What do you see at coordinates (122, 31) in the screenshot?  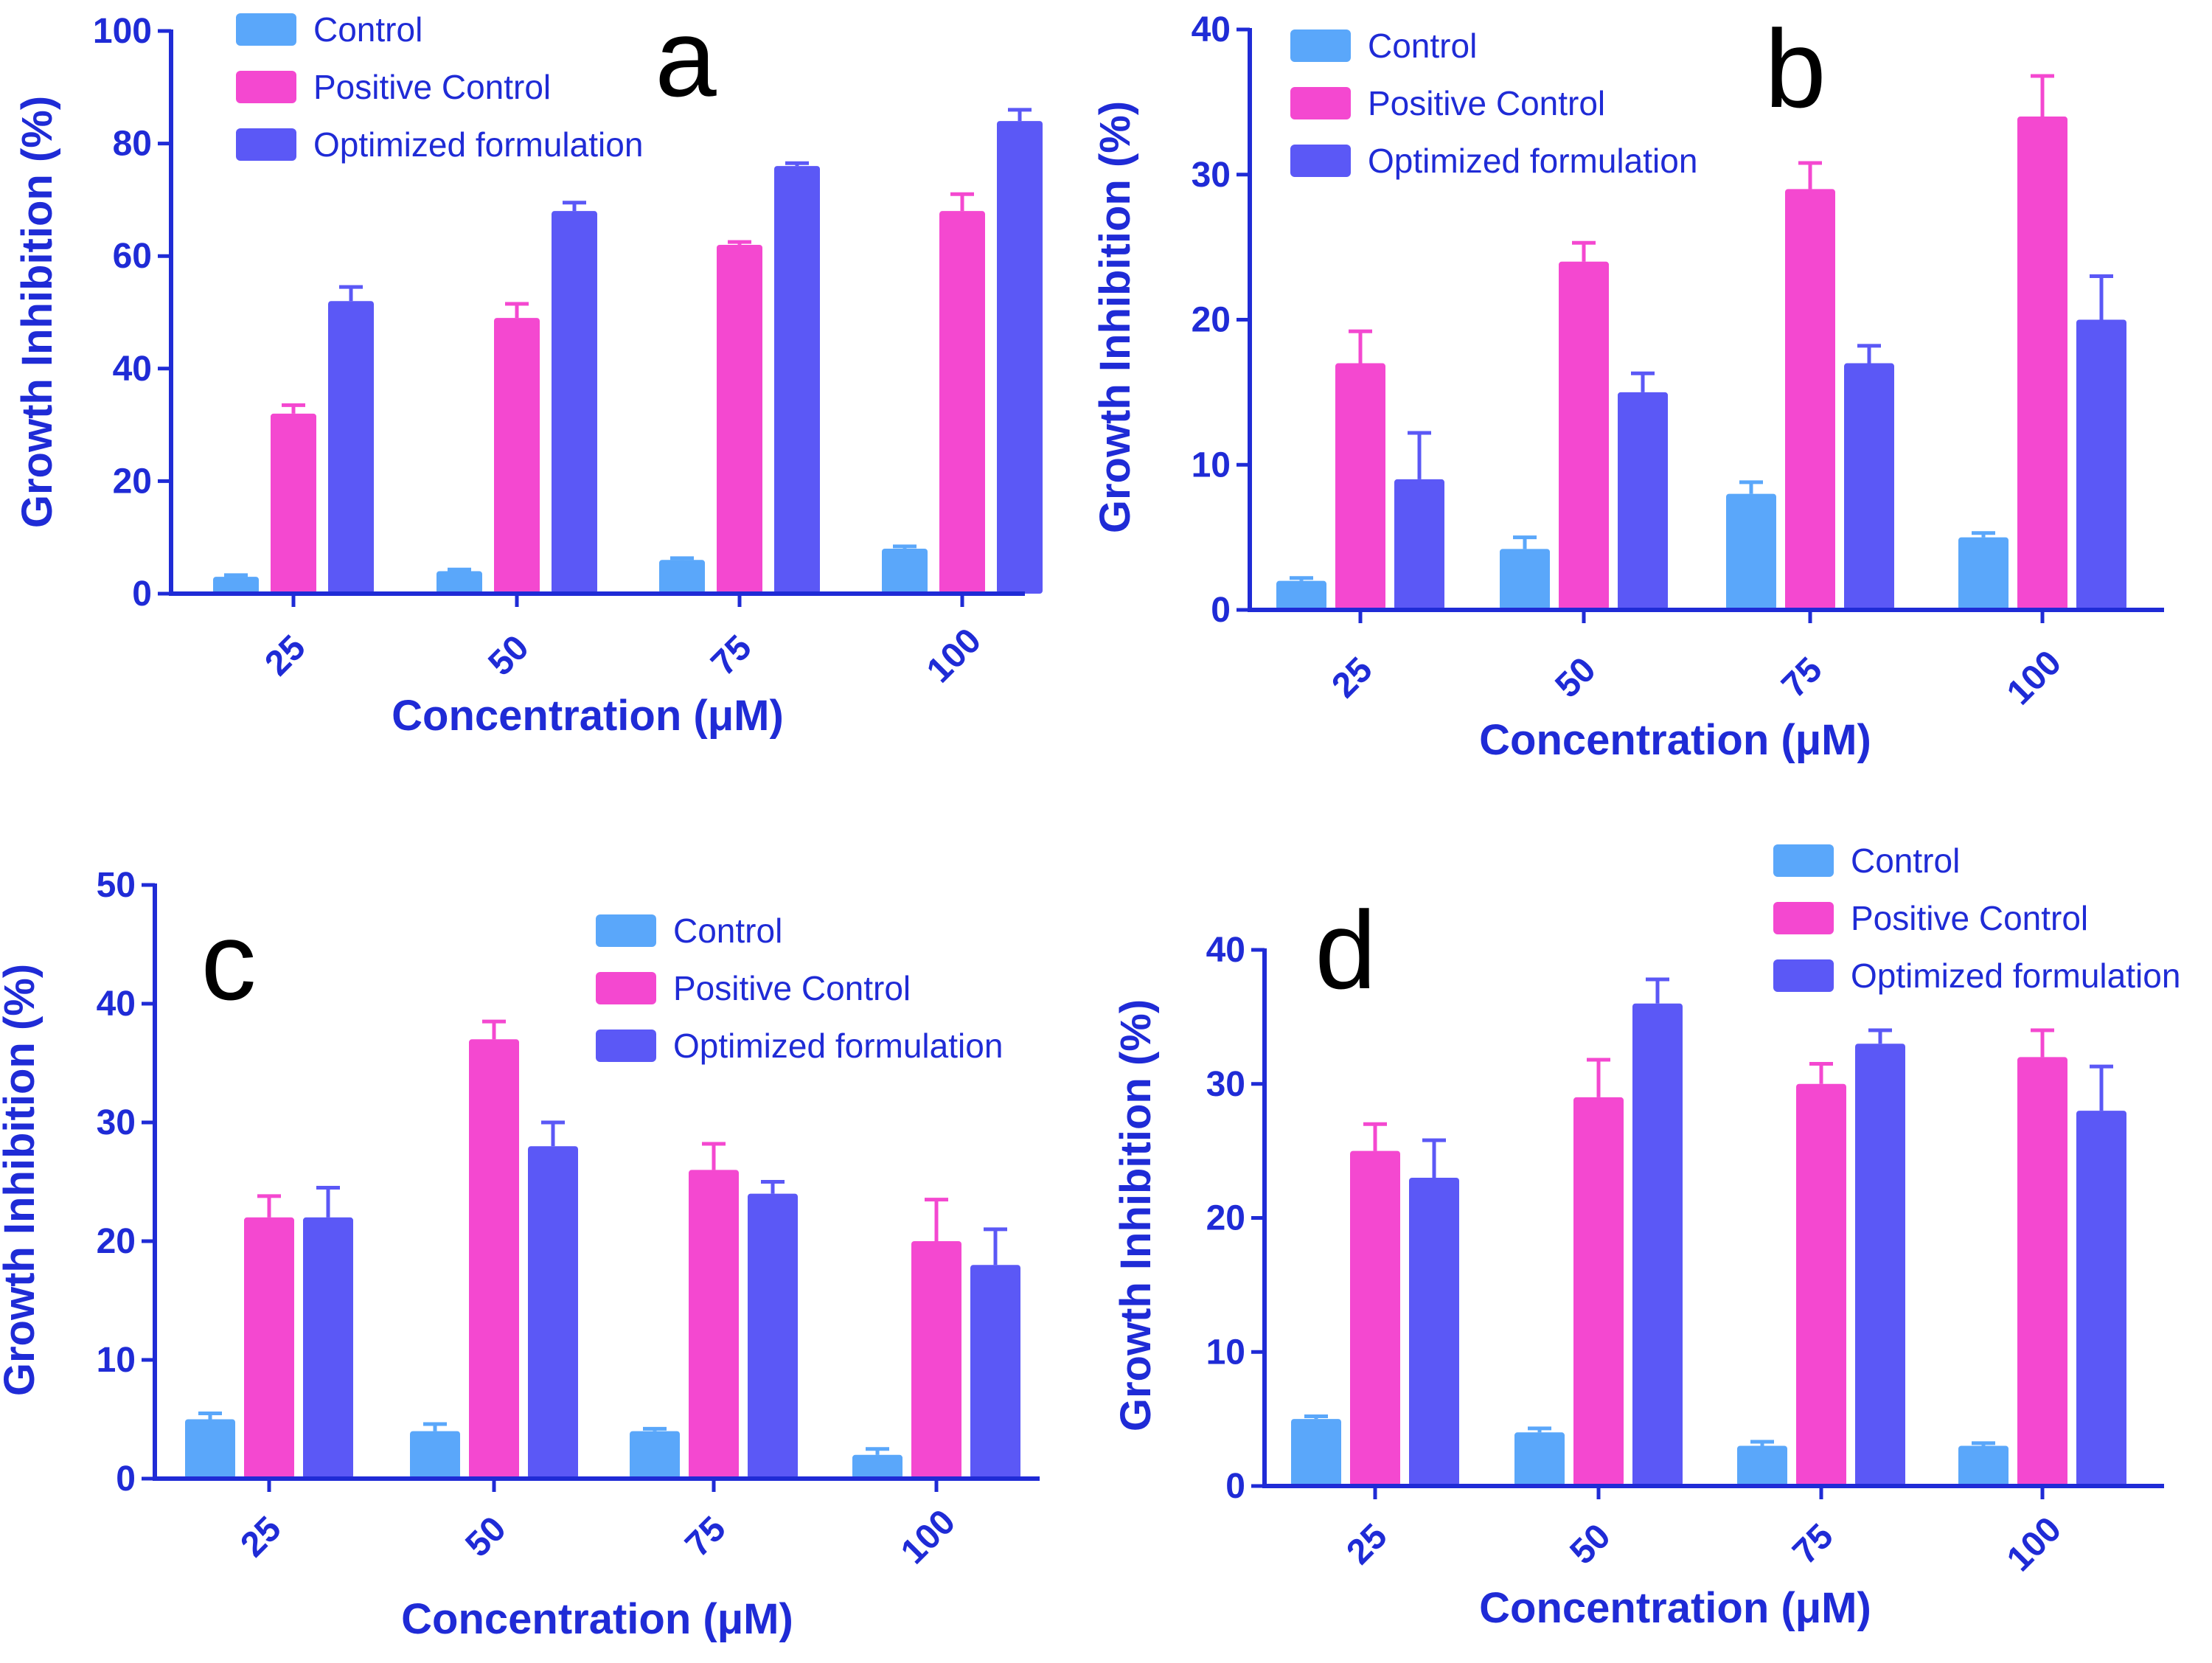 I see `y-tick-label: 100` at bounding box center [122, 31].